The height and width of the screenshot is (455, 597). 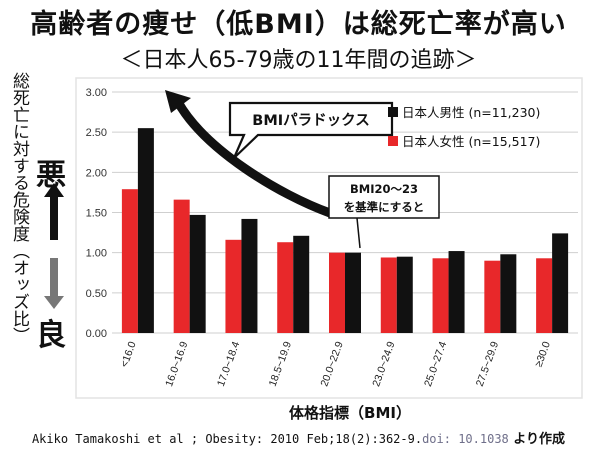 What do you see at coordinates (96, 254) in the screenshot?
I see `y-tick-label: 1.00` at bounding box center [96, 254].